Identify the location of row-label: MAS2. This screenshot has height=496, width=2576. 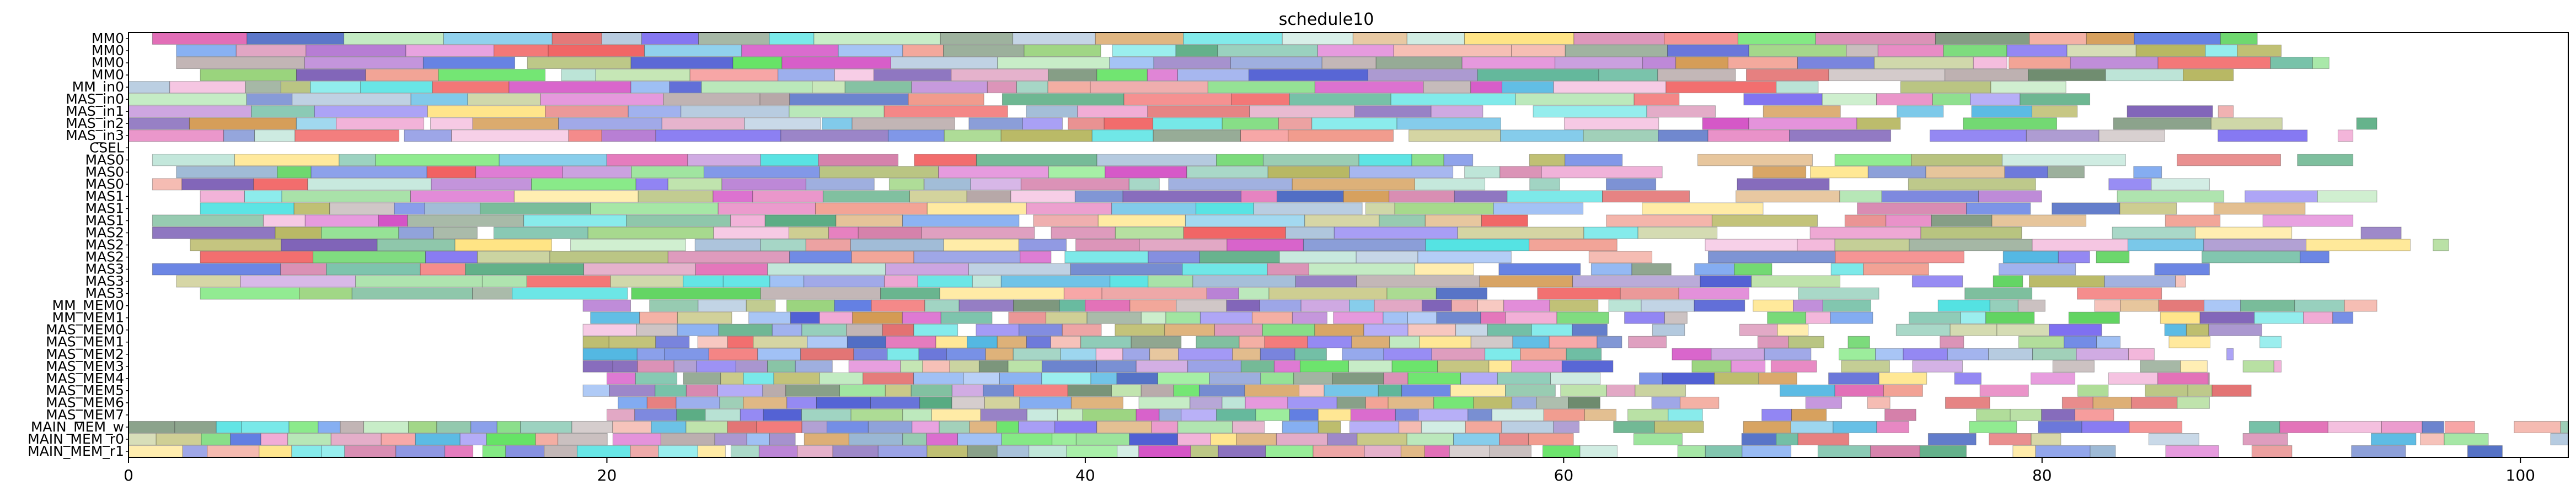
(104, 257).